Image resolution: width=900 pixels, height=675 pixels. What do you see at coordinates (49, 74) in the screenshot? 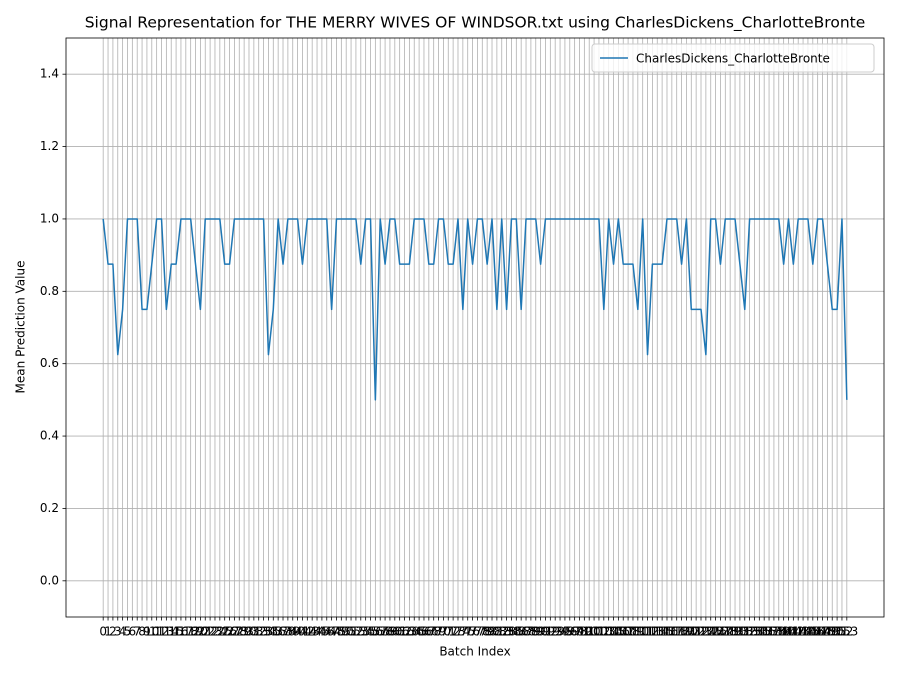
I see `y-tick-label: 1.4` at bounding box center [49, 74].